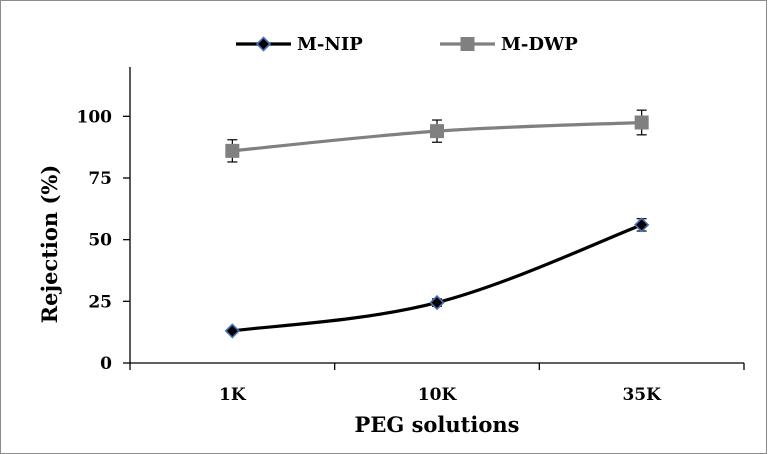 Image resolution: width=768 pixels, height=454 pixels. I want to click on y-tick-label: 100, so click(95, 117).